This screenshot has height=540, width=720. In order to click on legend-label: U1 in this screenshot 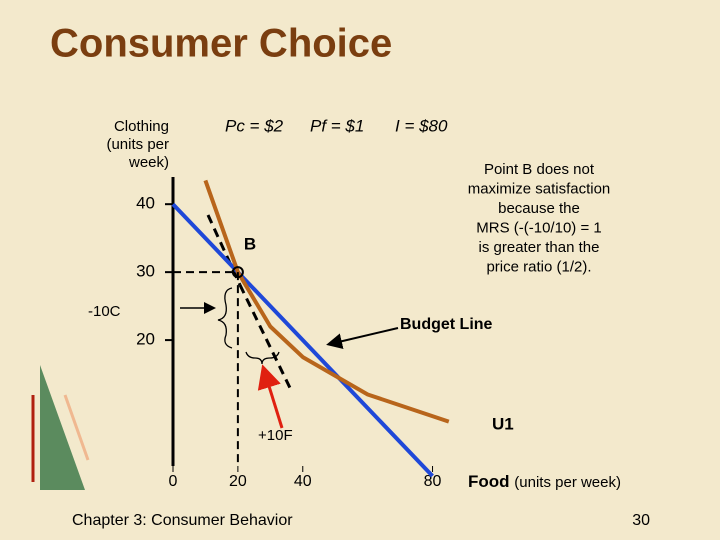, I will do `click(503, 423)`.